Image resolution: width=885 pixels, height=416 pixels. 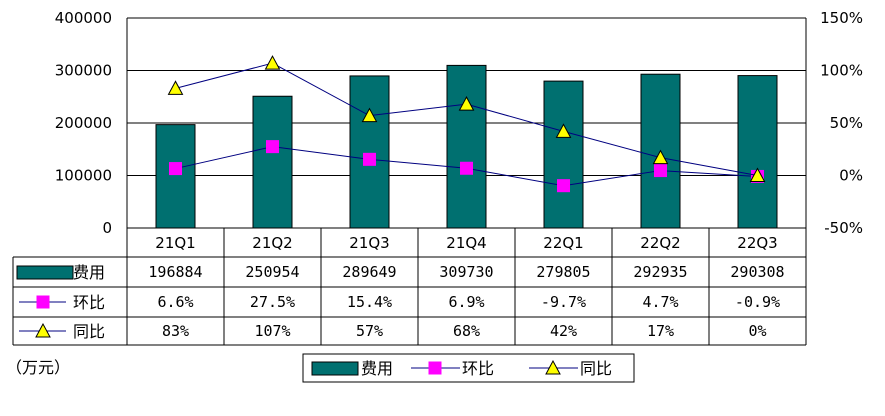 What do you see at coordinates (175, 302) in the screenshot?
I see `data-label: 6.6%` at bounding box center [175, 302].